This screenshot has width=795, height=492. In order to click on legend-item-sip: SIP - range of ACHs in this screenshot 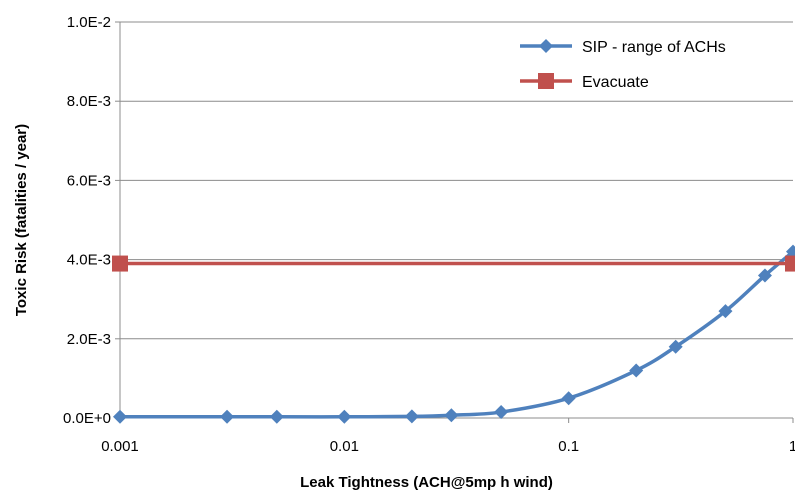, I will do `click(623, 47)`.